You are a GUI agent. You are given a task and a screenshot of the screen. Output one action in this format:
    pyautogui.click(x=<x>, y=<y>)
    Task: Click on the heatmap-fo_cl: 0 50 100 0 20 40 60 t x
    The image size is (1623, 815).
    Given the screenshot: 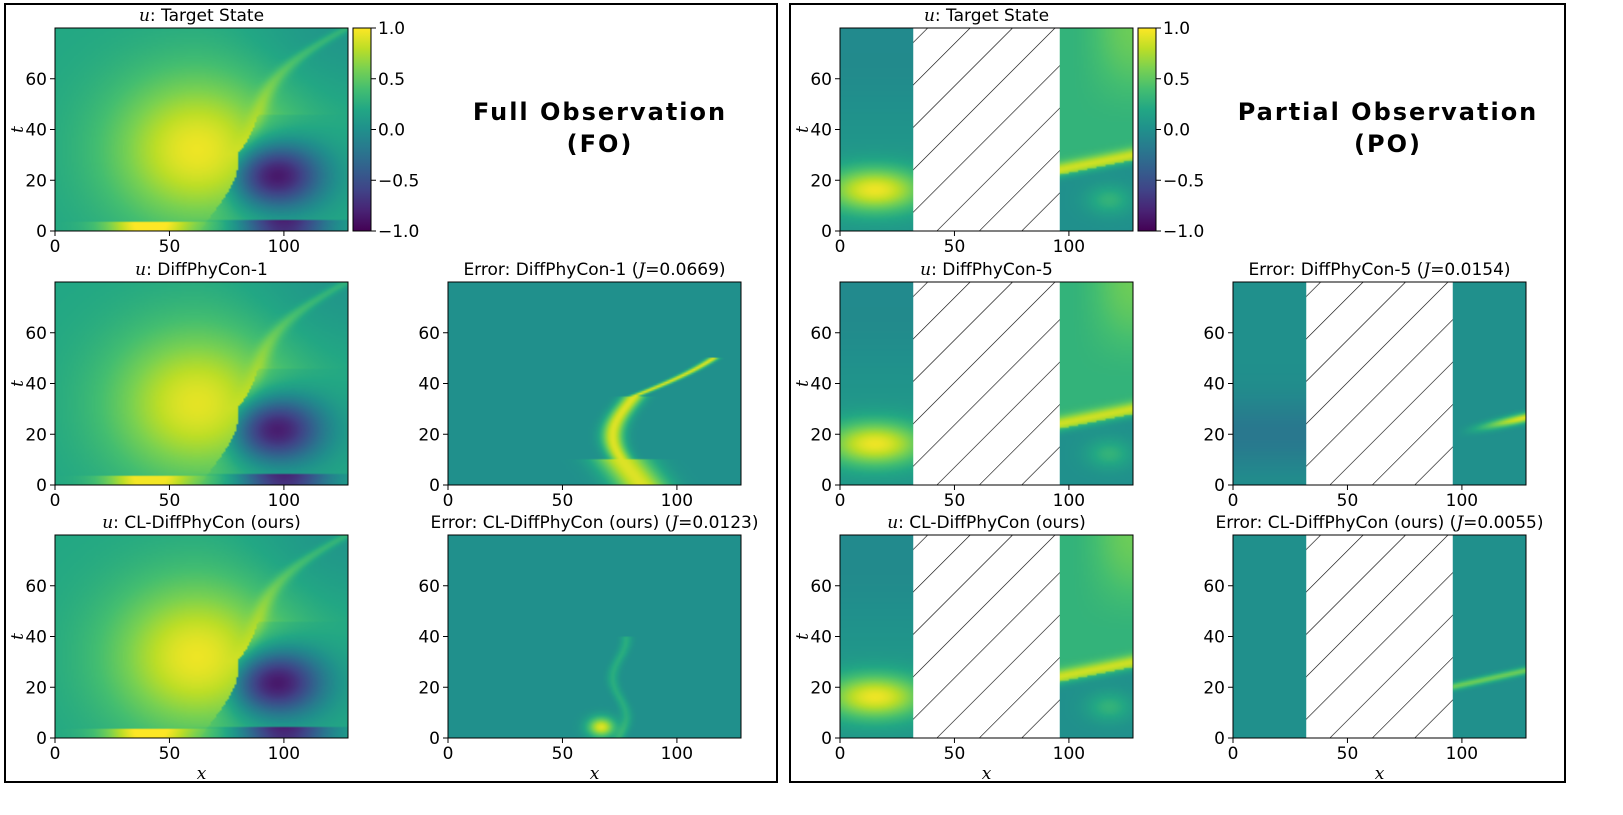 What is the action you would take?
    pyautogui.click(x=178, y=659)
    